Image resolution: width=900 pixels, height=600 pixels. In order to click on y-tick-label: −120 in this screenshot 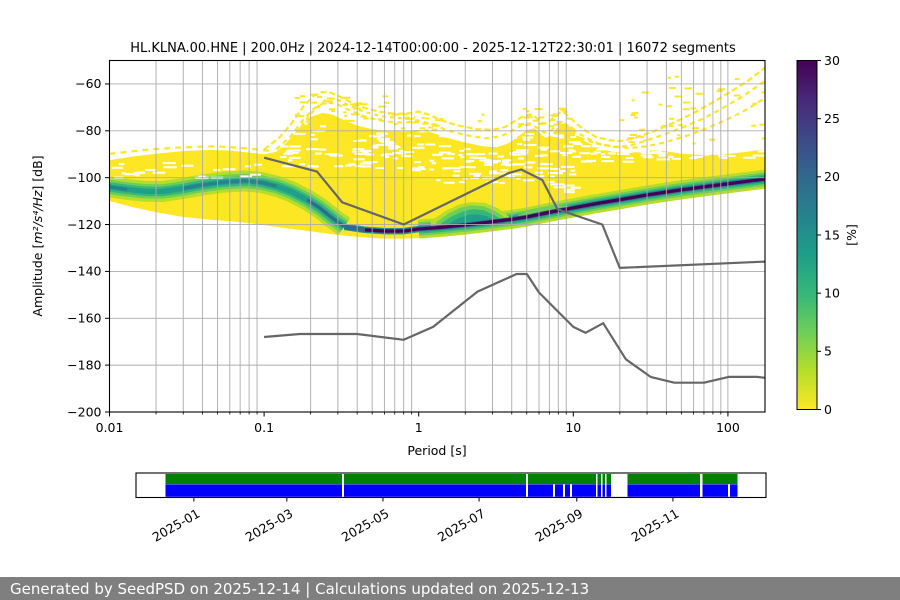, I will do `click(84, 224)`.